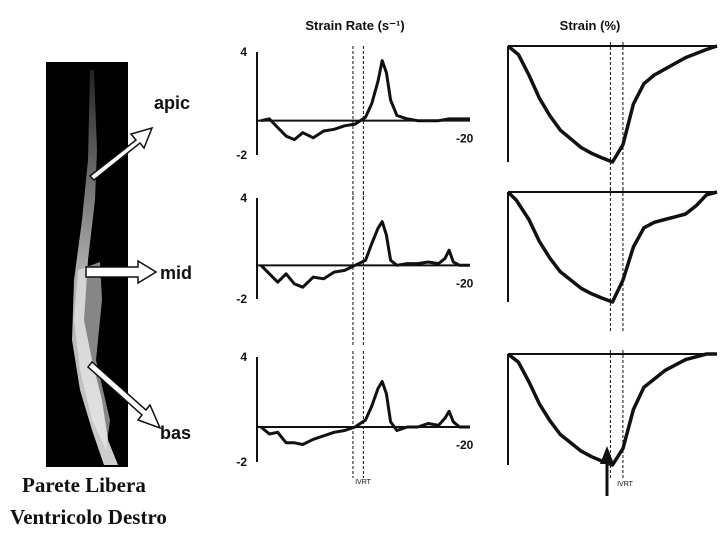 The height and width of the screenshot is (534, 723). Describe the element at coordinates (84, 485) in the screenshot. I see `caption-line-1: Parete Libera` at that location.